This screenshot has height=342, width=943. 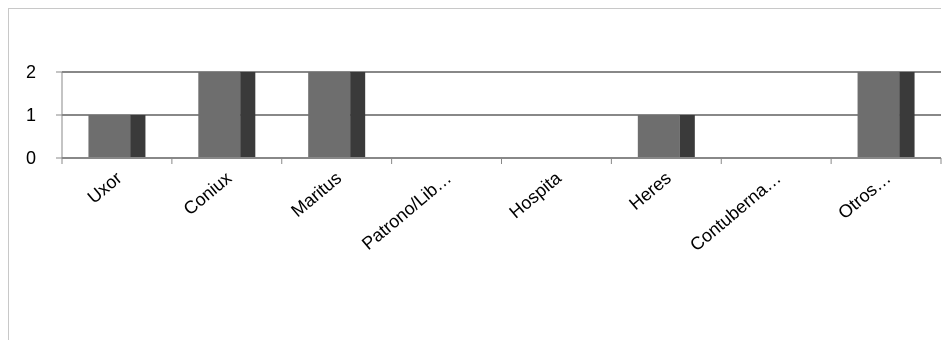 What do you see at coordinates (535, 194) in the screenshot?
I see `x-category-label-4: Hospita` at bounding box center [535, 194].